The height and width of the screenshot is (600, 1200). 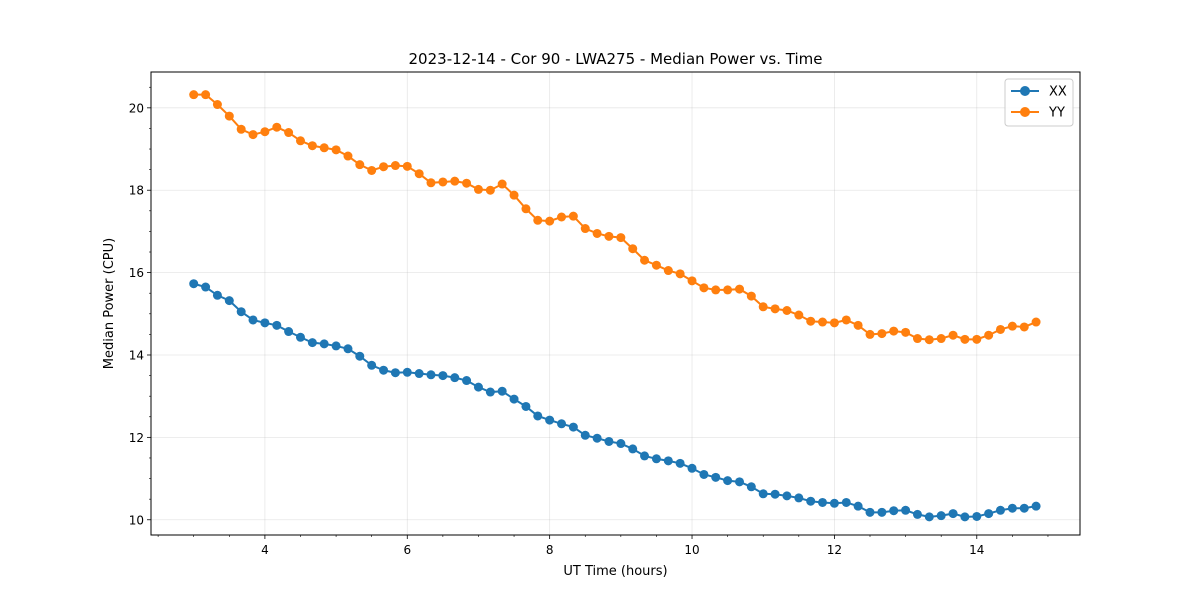 What do you see at coordinates (1056, 113) in the screenshot?
I see `legend-label-yy: YY` at bounding box center [1056, 113].